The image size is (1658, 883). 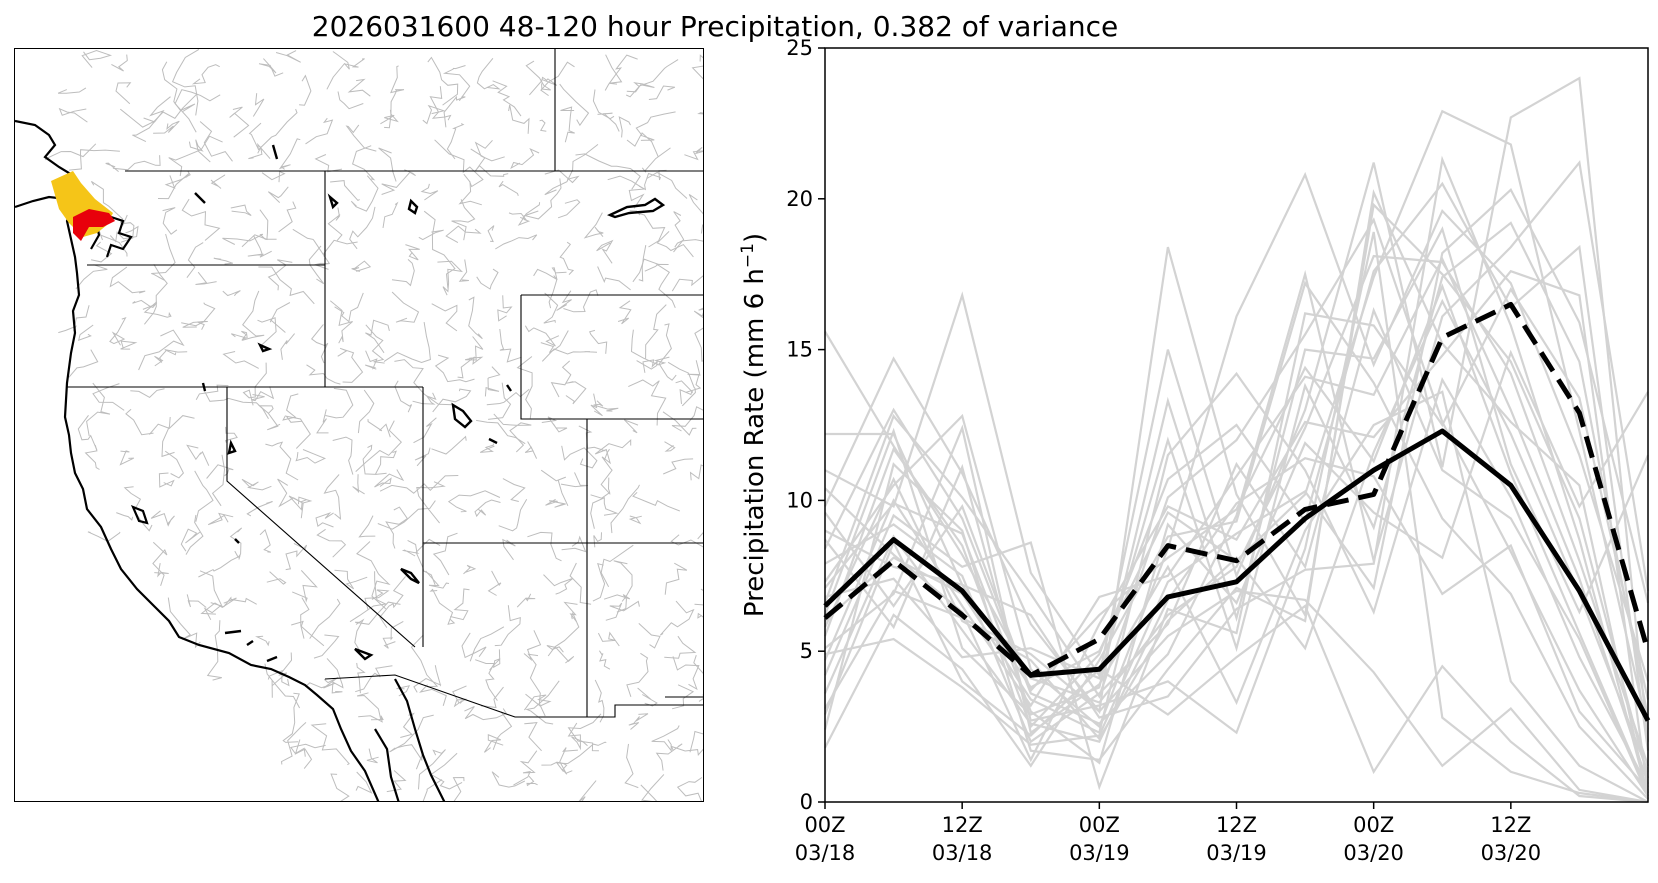 I want to click on x-tick-label-date: 03/20, so click(x=1511, y=853).